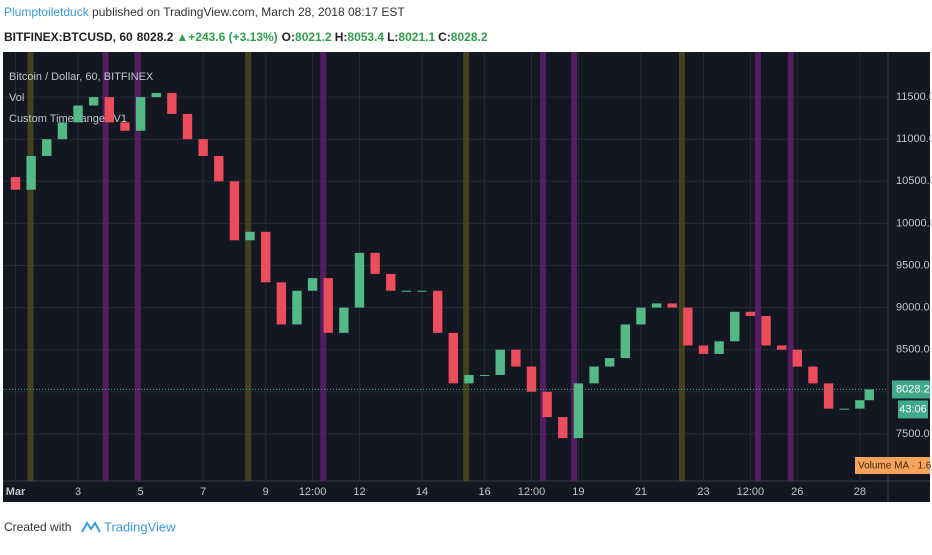 This screenshot has width=932, height=555. What do you see at coordinates (68, 37) in the screenshot?
I see `symbol: BITFINEX:BTCUSD, 60` at bounding box center [68, 37].